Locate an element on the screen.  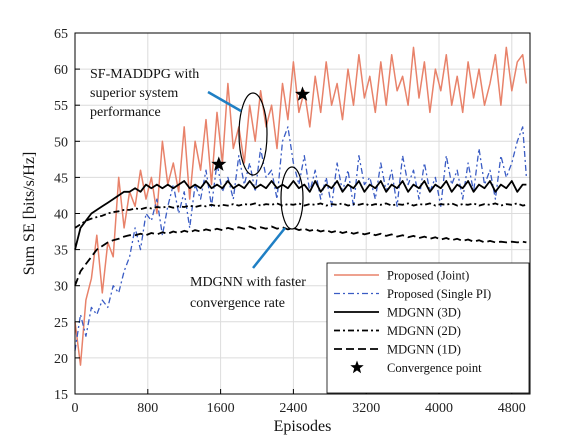
y-tick-label: 30 is located at coordinates (61, 287).